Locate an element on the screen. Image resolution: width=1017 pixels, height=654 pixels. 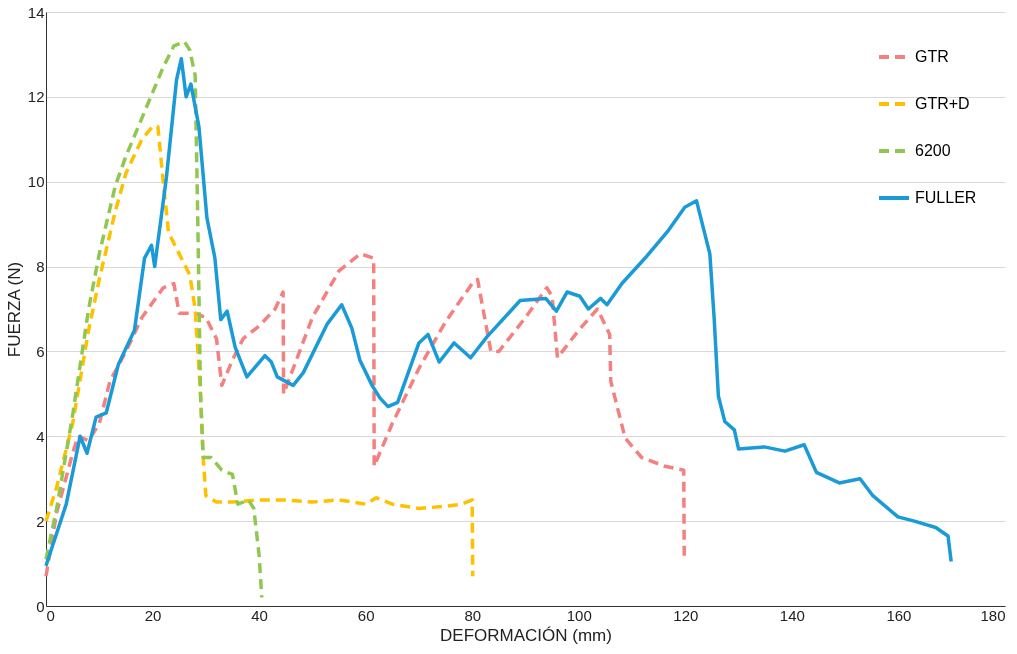
x-tick-label: 180 is located at coordinates (993, 615).